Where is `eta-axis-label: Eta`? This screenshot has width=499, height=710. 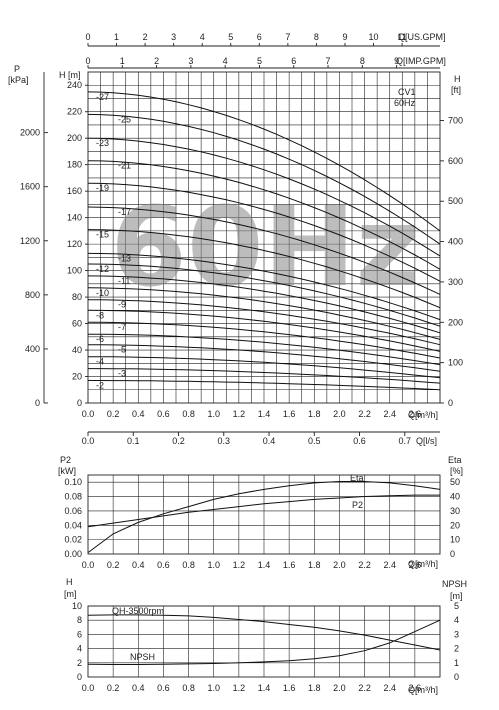 eta-axis-label: Eta is located at coordinates (455, 460).